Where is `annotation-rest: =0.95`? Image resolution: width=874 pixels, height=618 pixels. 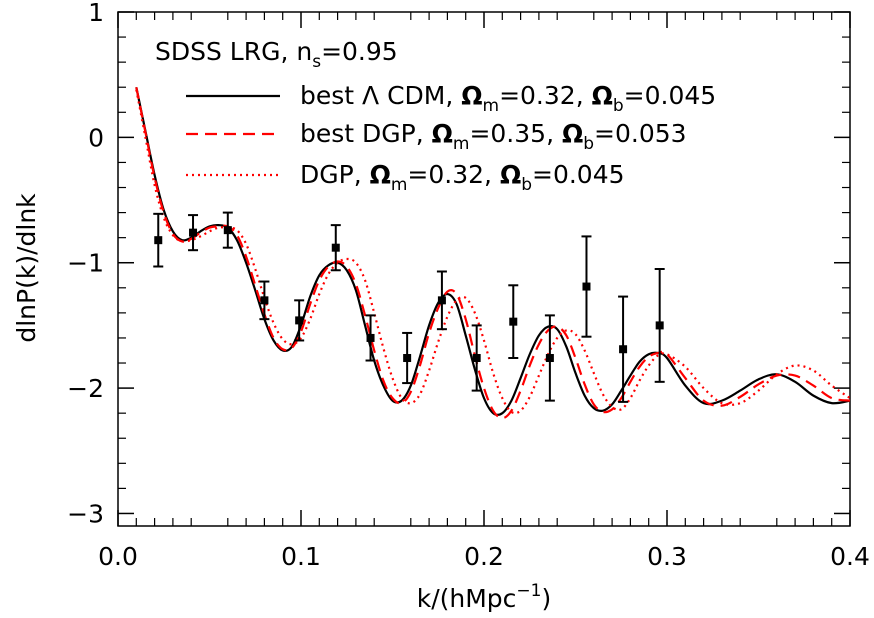
annotation-rest: =0.95 is located at coordinates (359, 51).